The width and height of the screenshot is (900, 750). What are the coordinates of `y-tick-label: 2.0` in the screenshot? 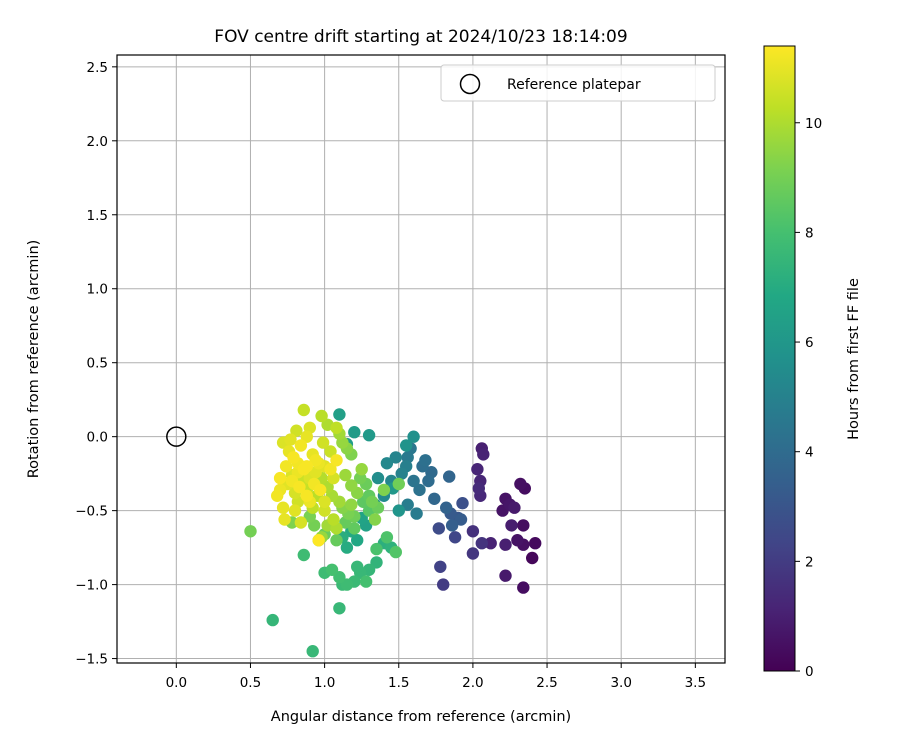 It's located at (97, 142).